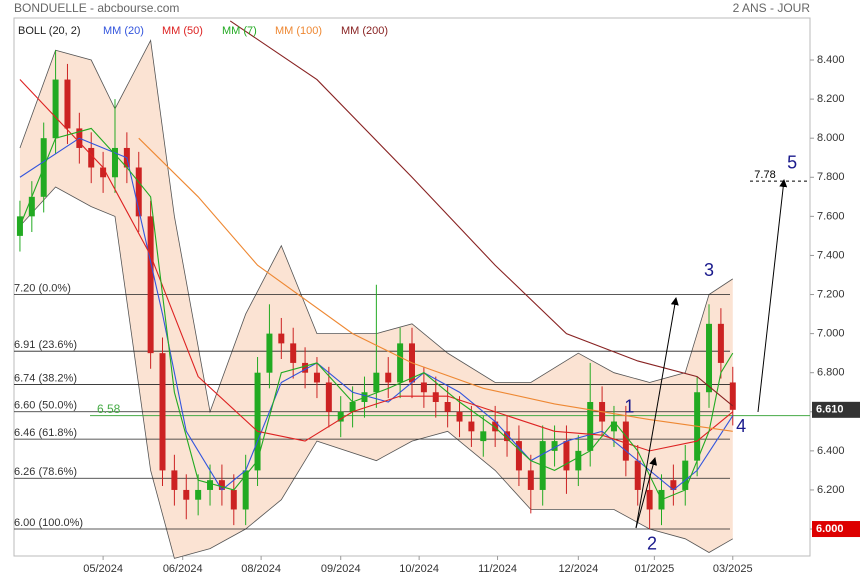 The image size is (860, 585). I want to click on legend-entry: MM (200), so click(364, 31).